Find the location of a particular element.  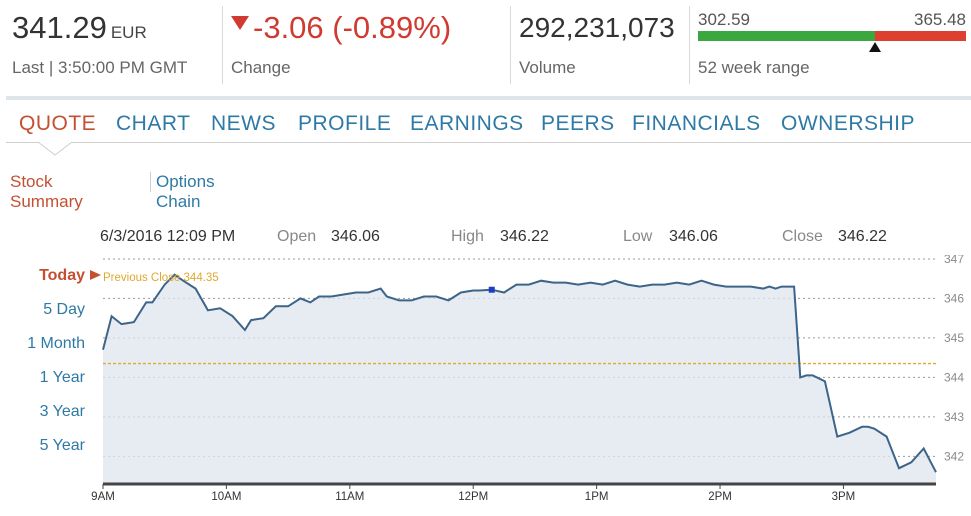

stats-low-value: 346.06 is located at coordinates (693, 236).